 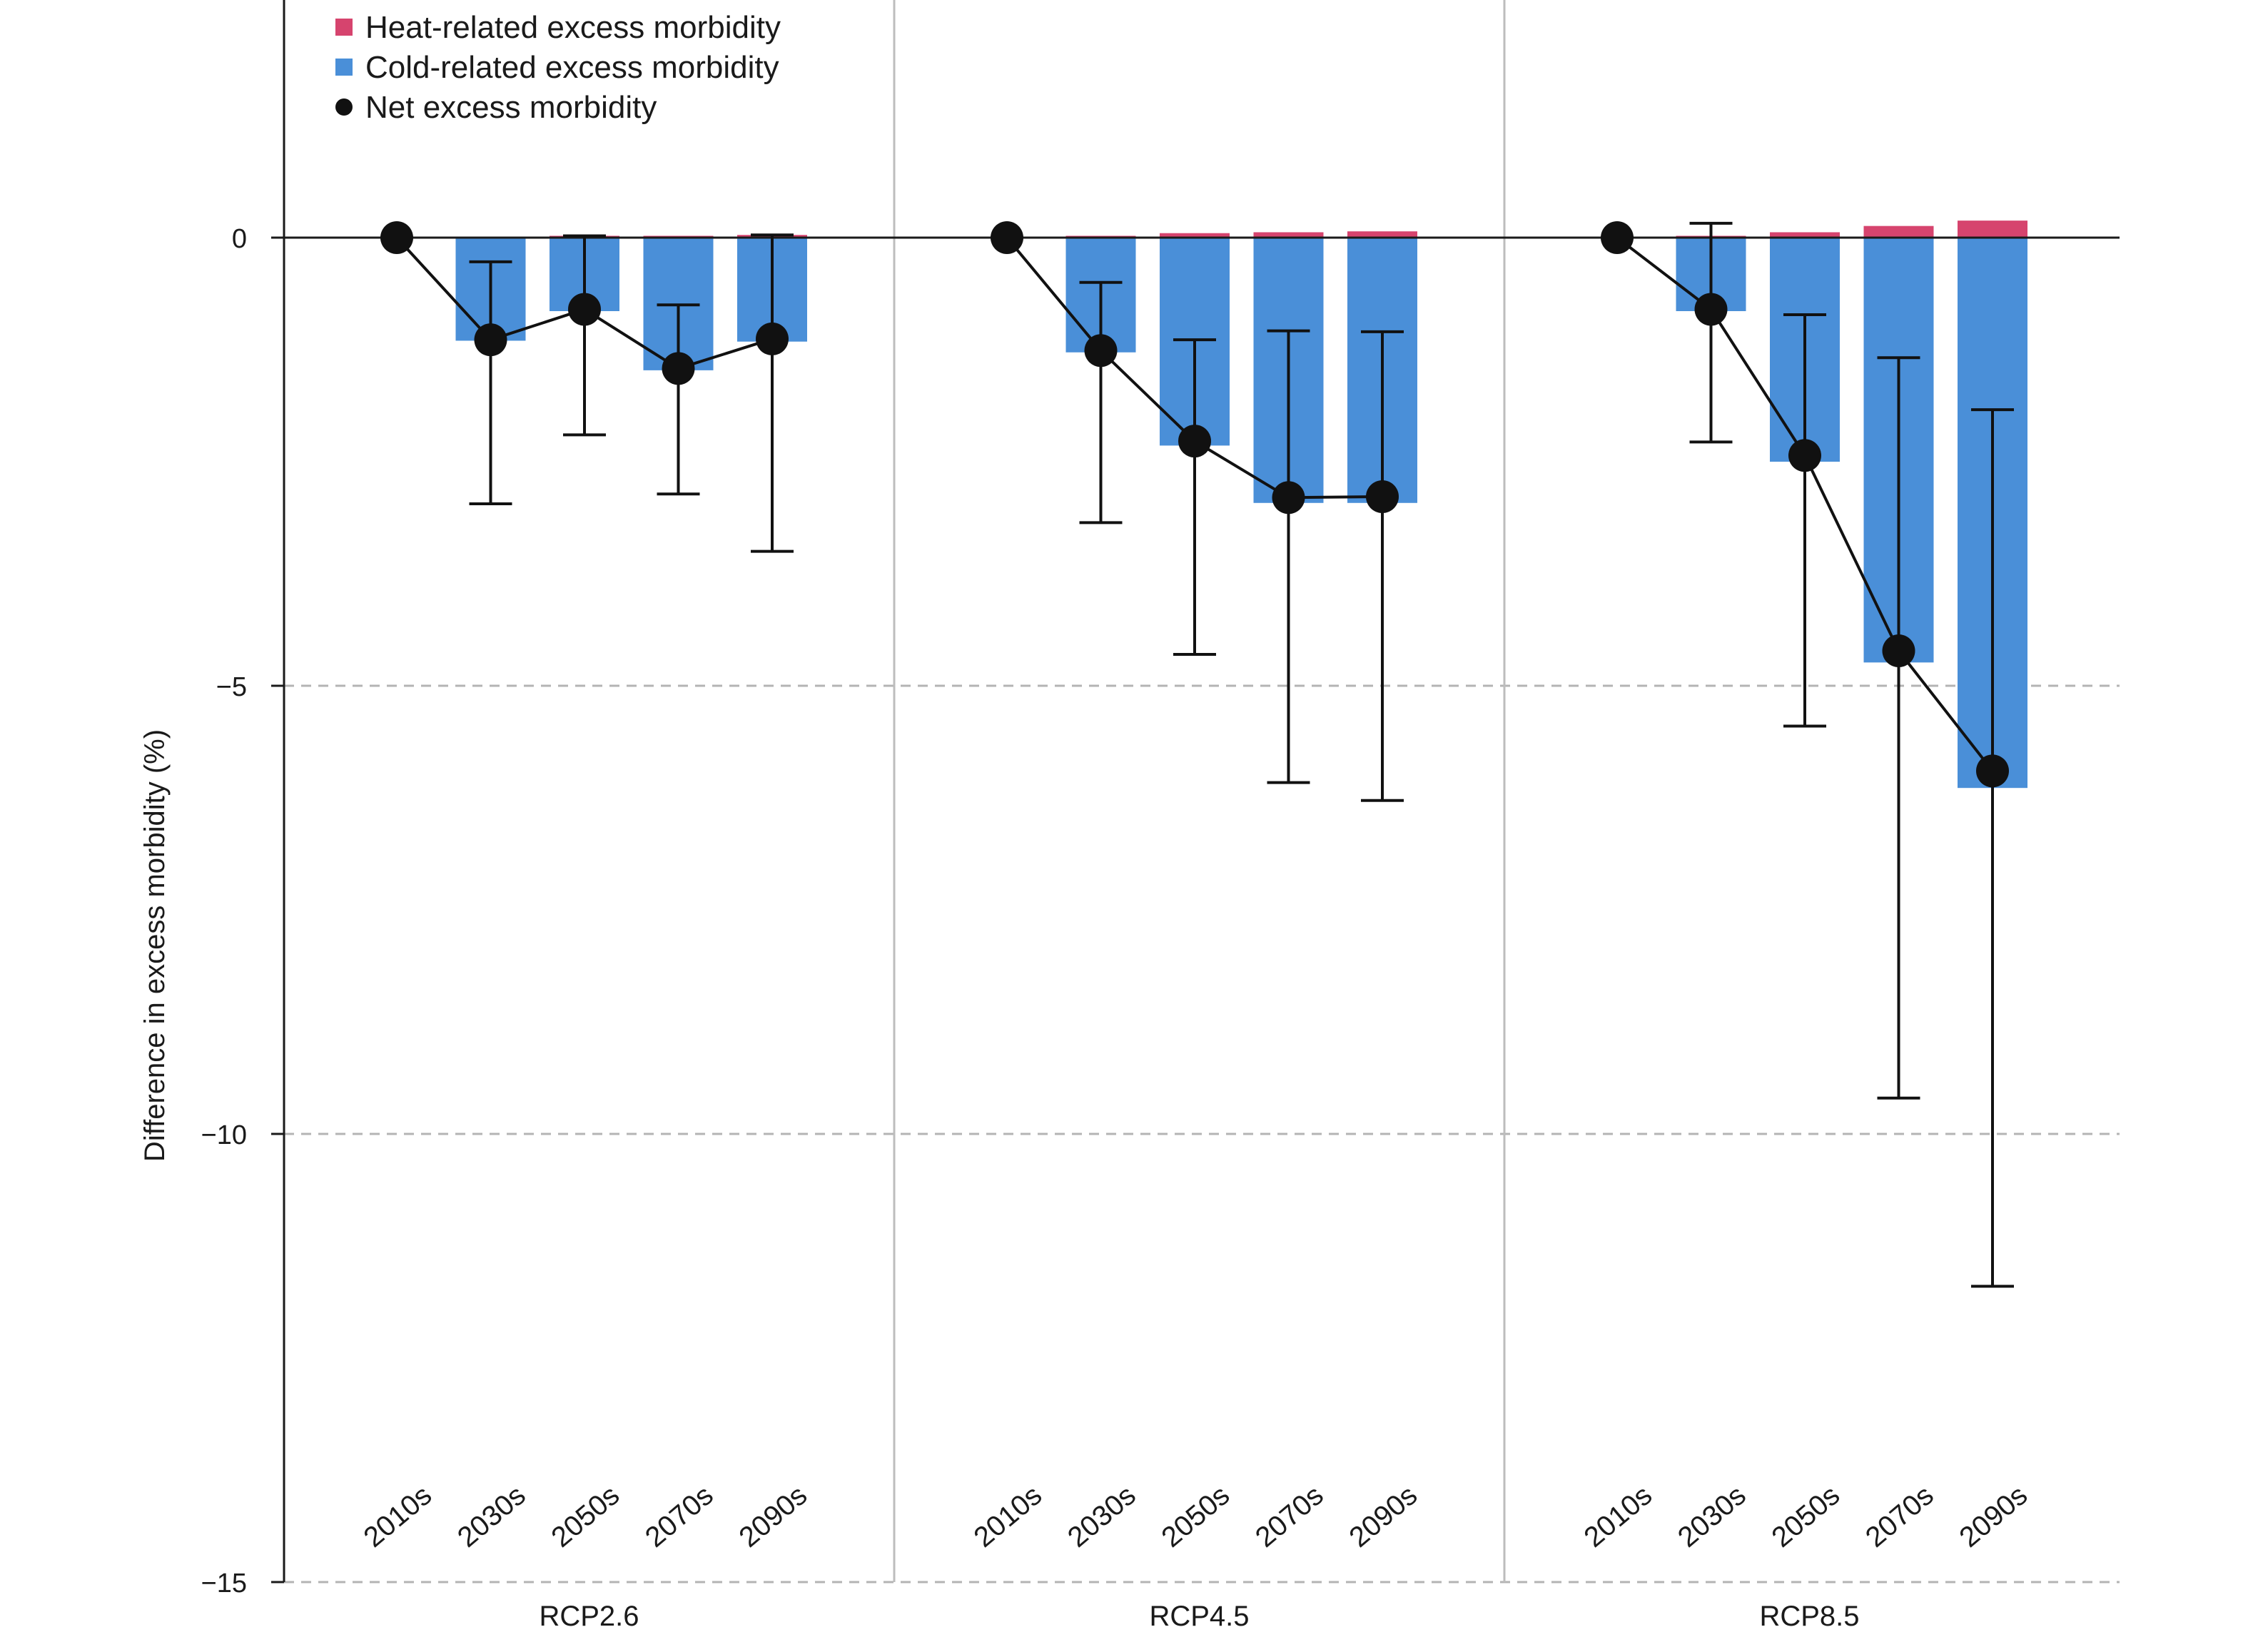 I want to click on legend-swatch-net, so click(x=344, y=107).